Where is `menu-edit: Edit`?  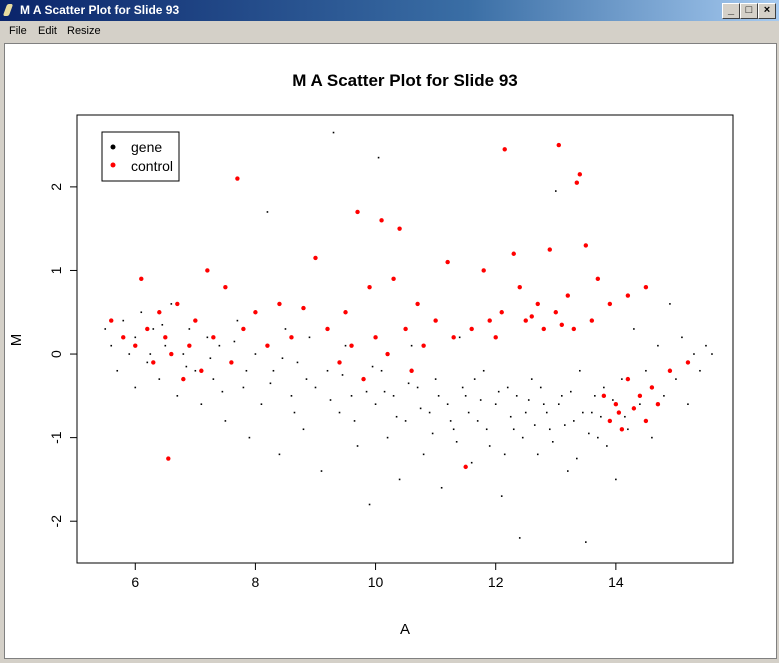
menu-edit: Edit is located at coordinates (47, 31).